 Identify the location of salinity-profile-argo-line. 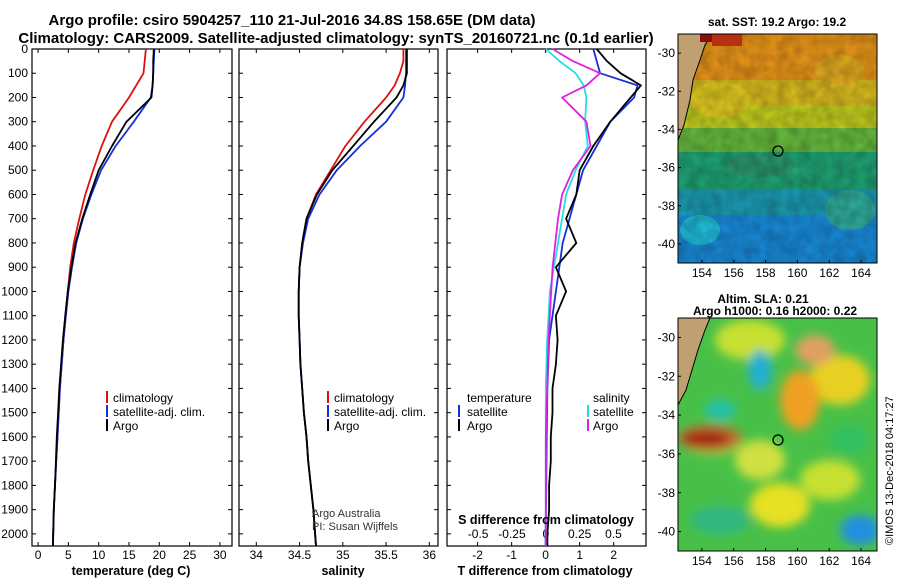
(352, 298).